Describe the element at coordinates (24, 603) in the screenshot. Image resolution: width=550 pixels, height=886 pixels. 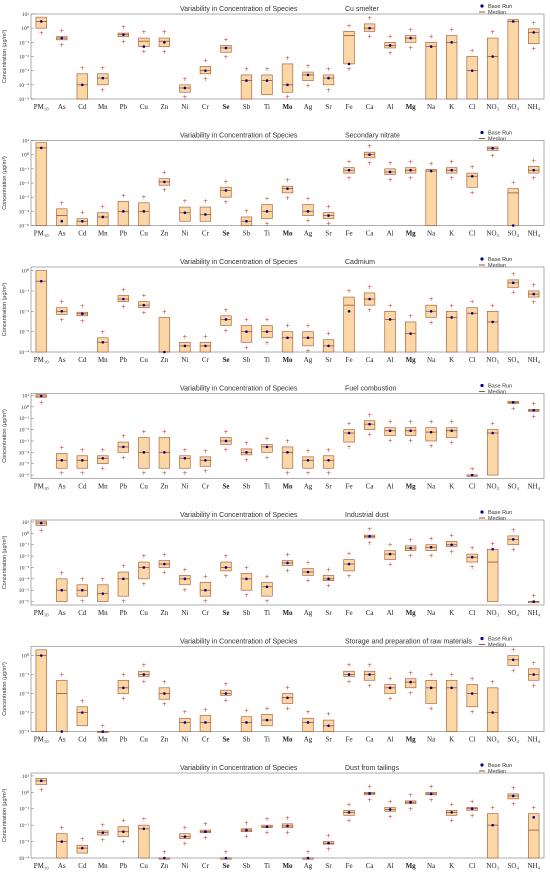
I see `y-tick-label: 10⁻⁶` at that location.